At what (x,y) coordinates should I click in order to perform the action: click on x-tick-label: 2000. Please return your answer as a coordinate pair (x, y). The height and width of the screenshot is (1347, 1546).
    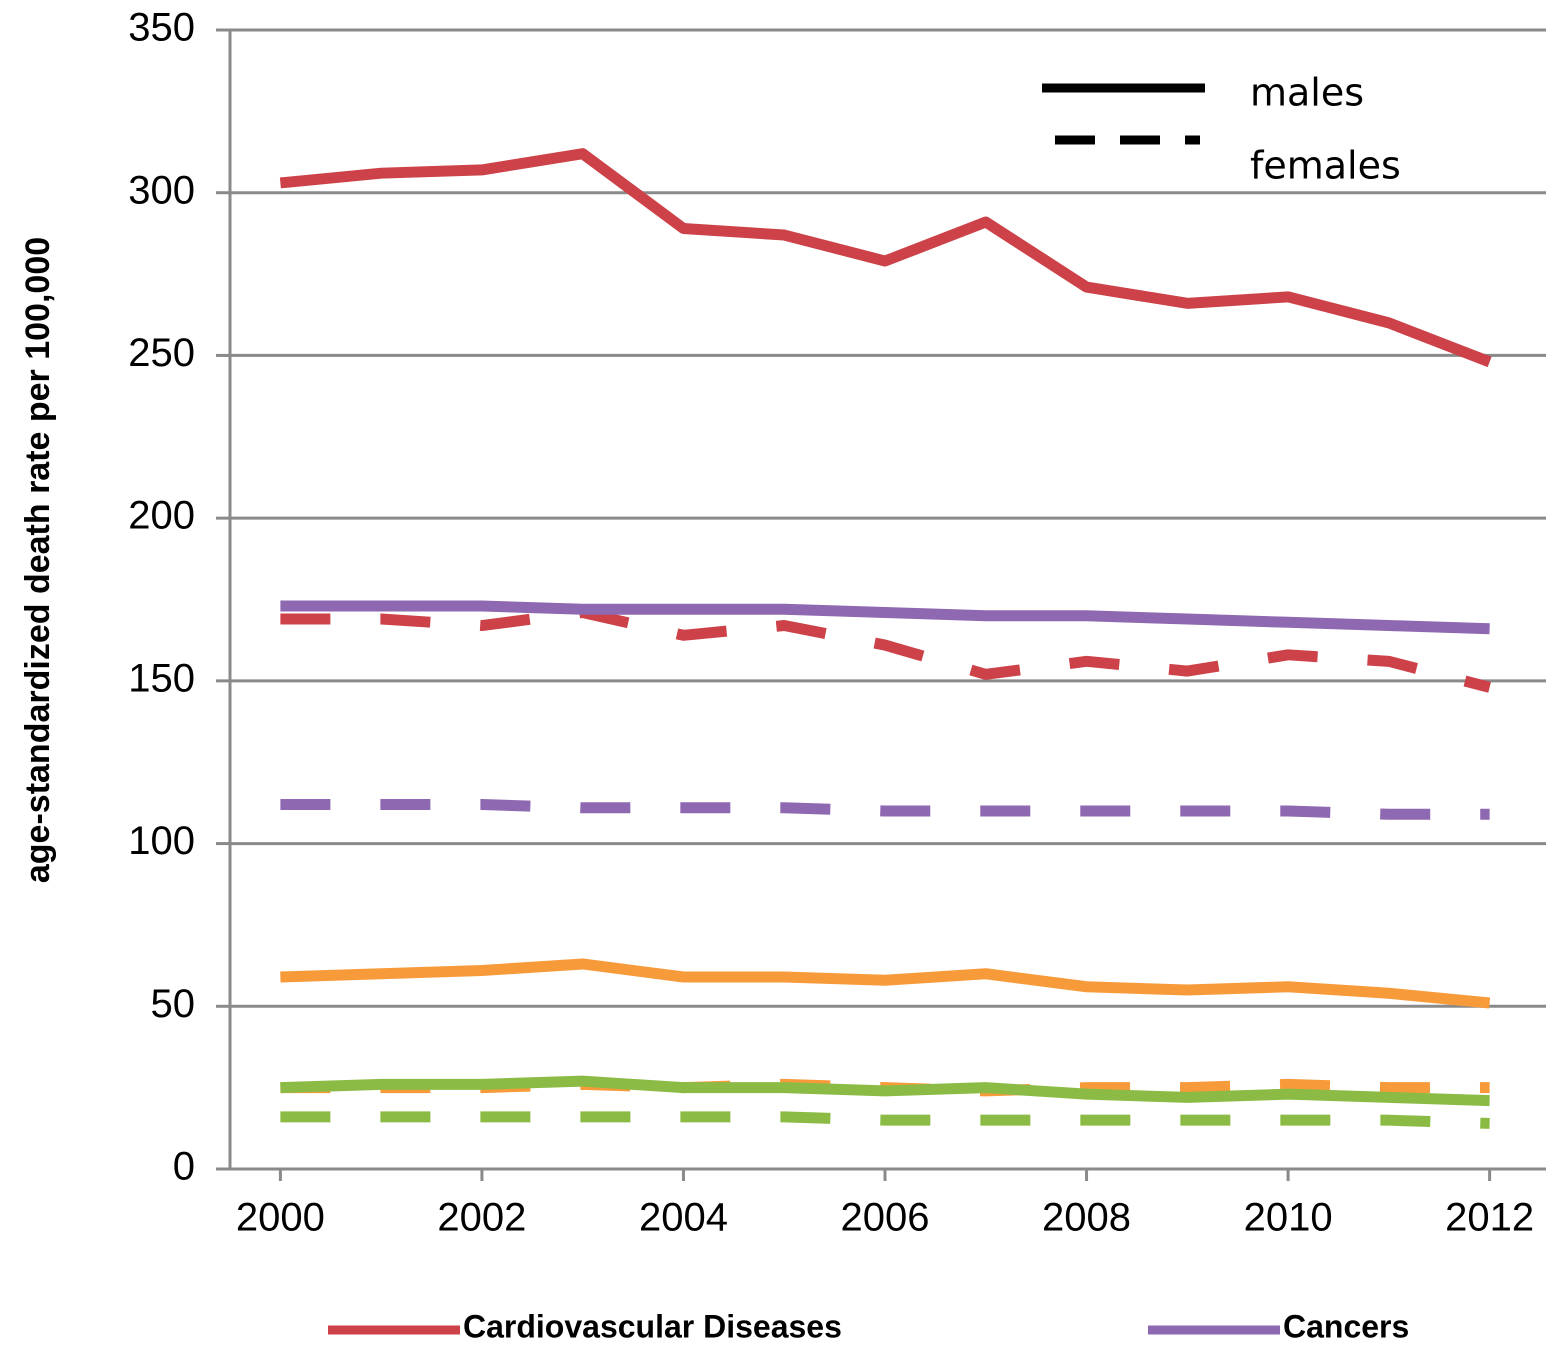
    Looking at the image, I should click on (280, 1218).